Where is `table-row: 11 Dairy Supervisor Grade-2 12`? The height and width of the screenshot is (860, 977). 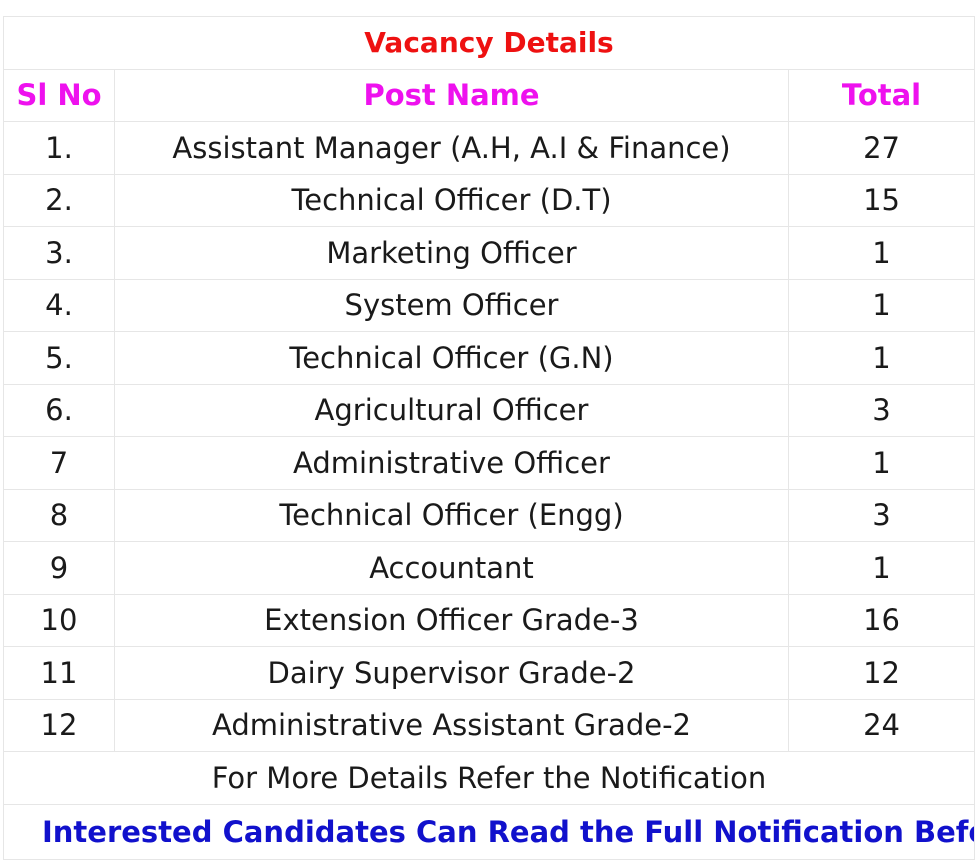 table-row: 11 Dairy Supervisor Grade-2 12 is located at coordinates (489, 673).